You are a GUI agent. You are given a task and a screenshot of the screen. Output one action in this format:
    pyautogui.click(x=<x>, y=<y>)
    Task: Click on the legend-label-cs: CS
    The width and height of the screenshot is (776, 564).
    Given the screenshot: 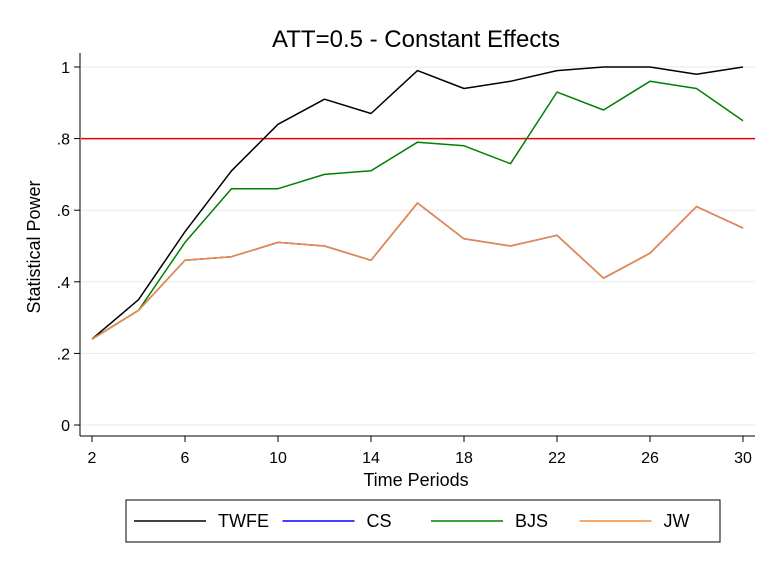 What is the action you would take?
    pyautogui.click(x=379, y=521)
    